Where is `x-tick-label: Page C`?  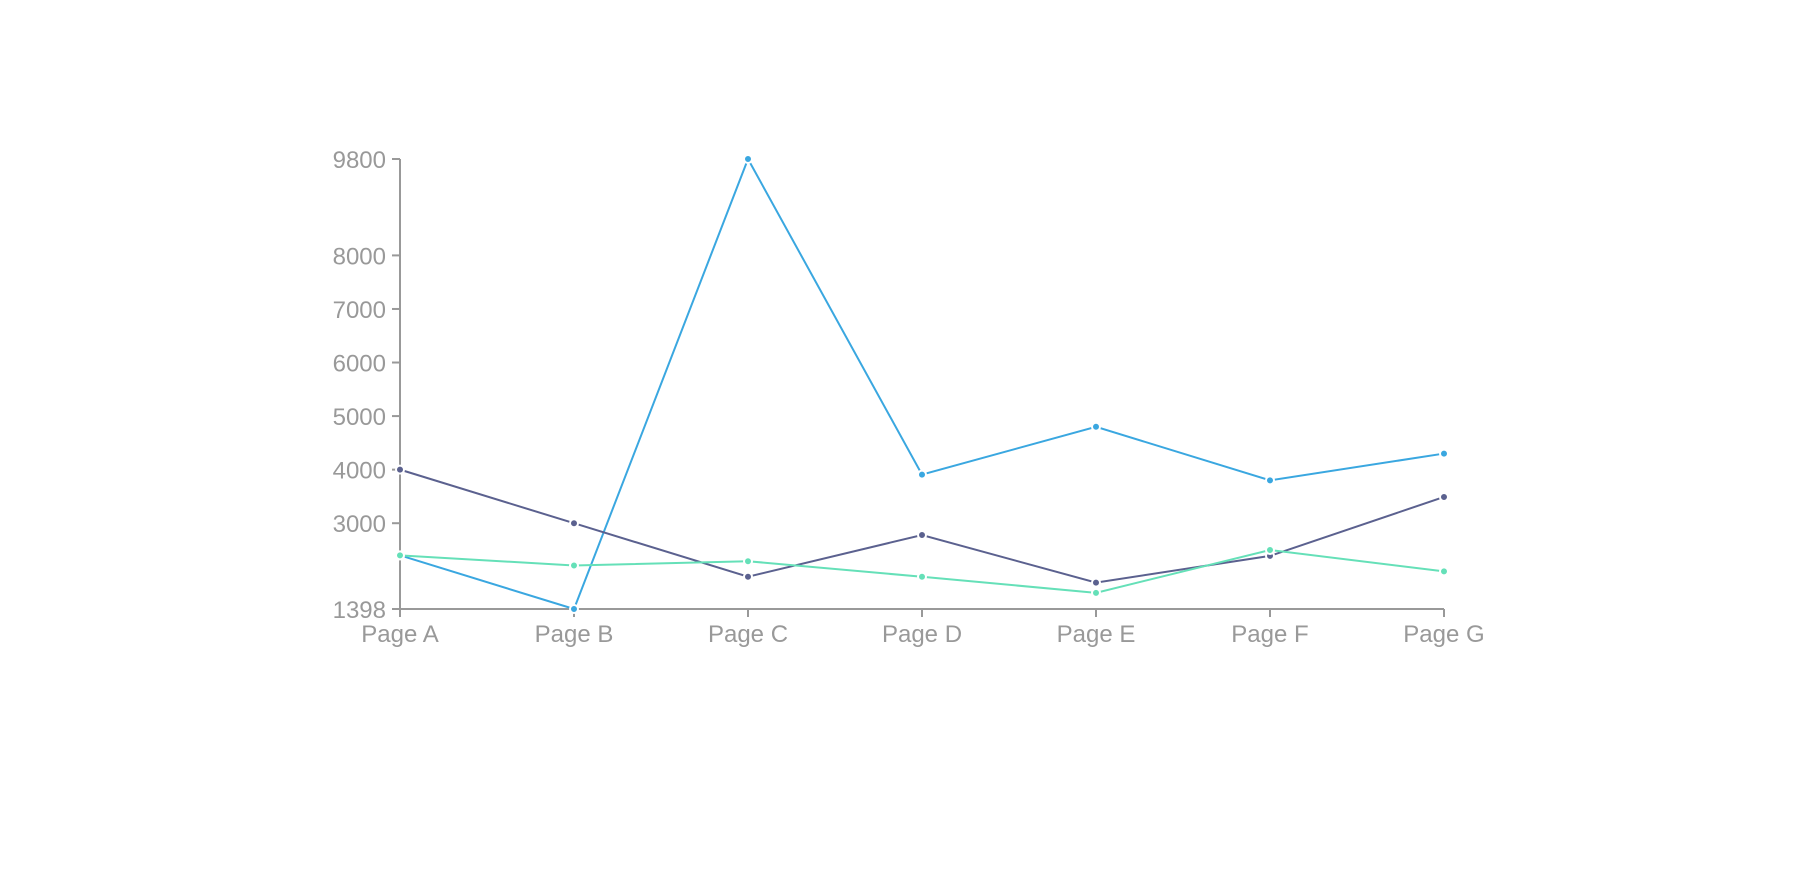 x-tick-label: Page C is located at coordinates (748, 634).